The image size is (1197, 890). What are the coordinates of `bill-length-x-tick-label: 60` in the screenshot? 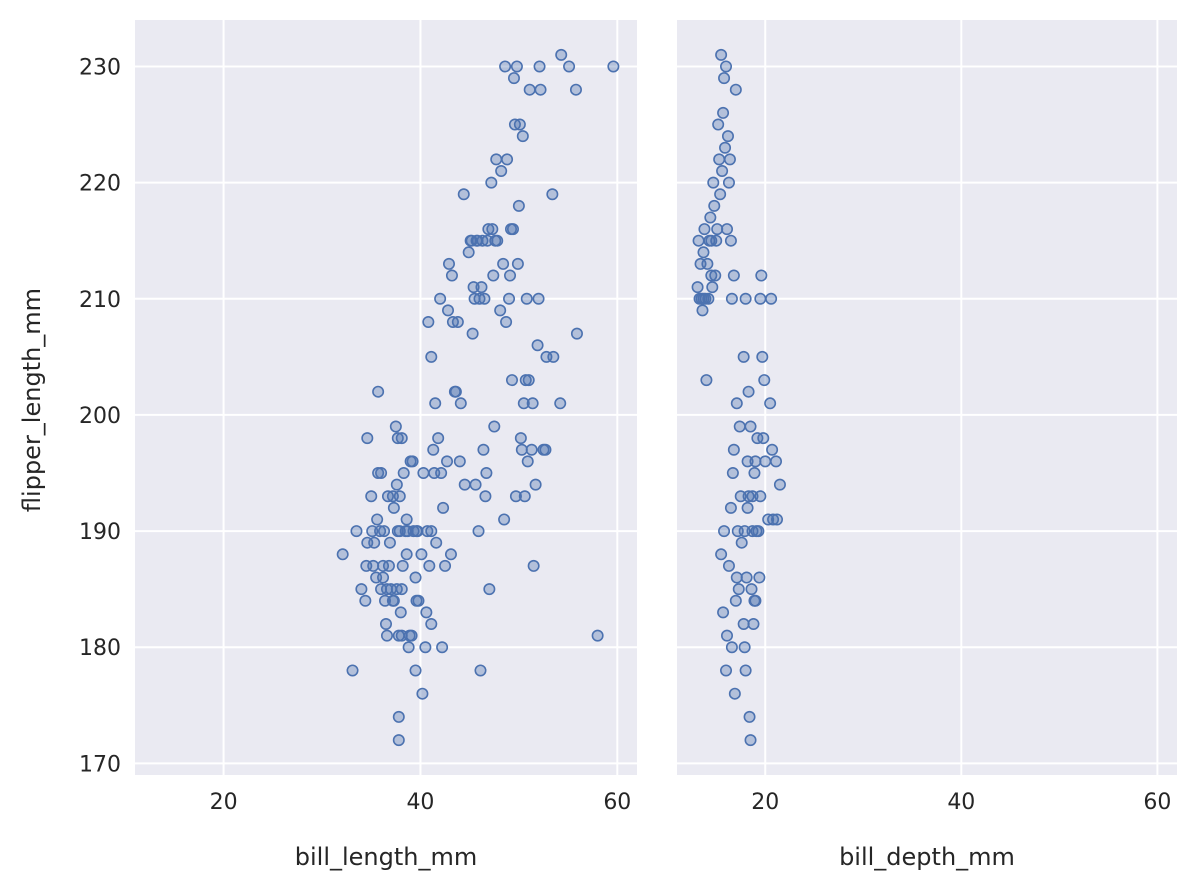 It's located at (617, 802).